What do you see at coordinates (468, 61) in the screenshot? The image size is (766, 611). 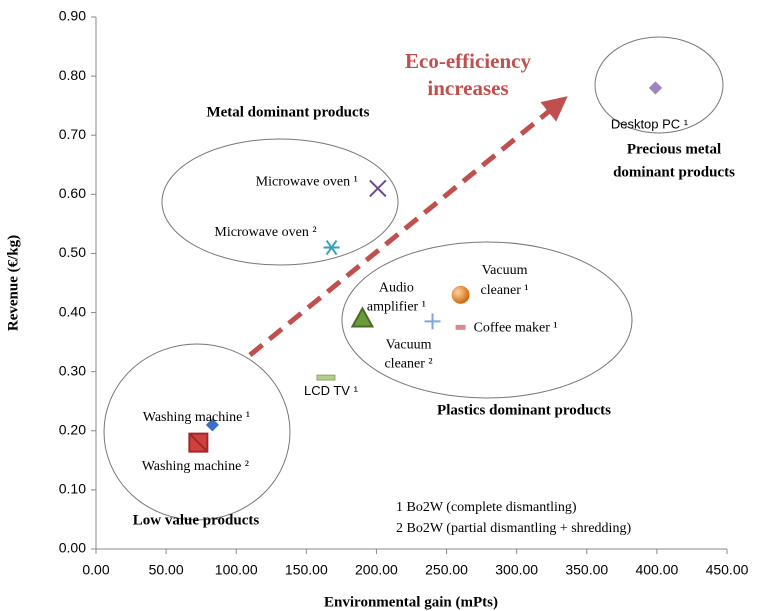 I see `eco-label: Eco-efficiency` at bounding box center [468, 61].